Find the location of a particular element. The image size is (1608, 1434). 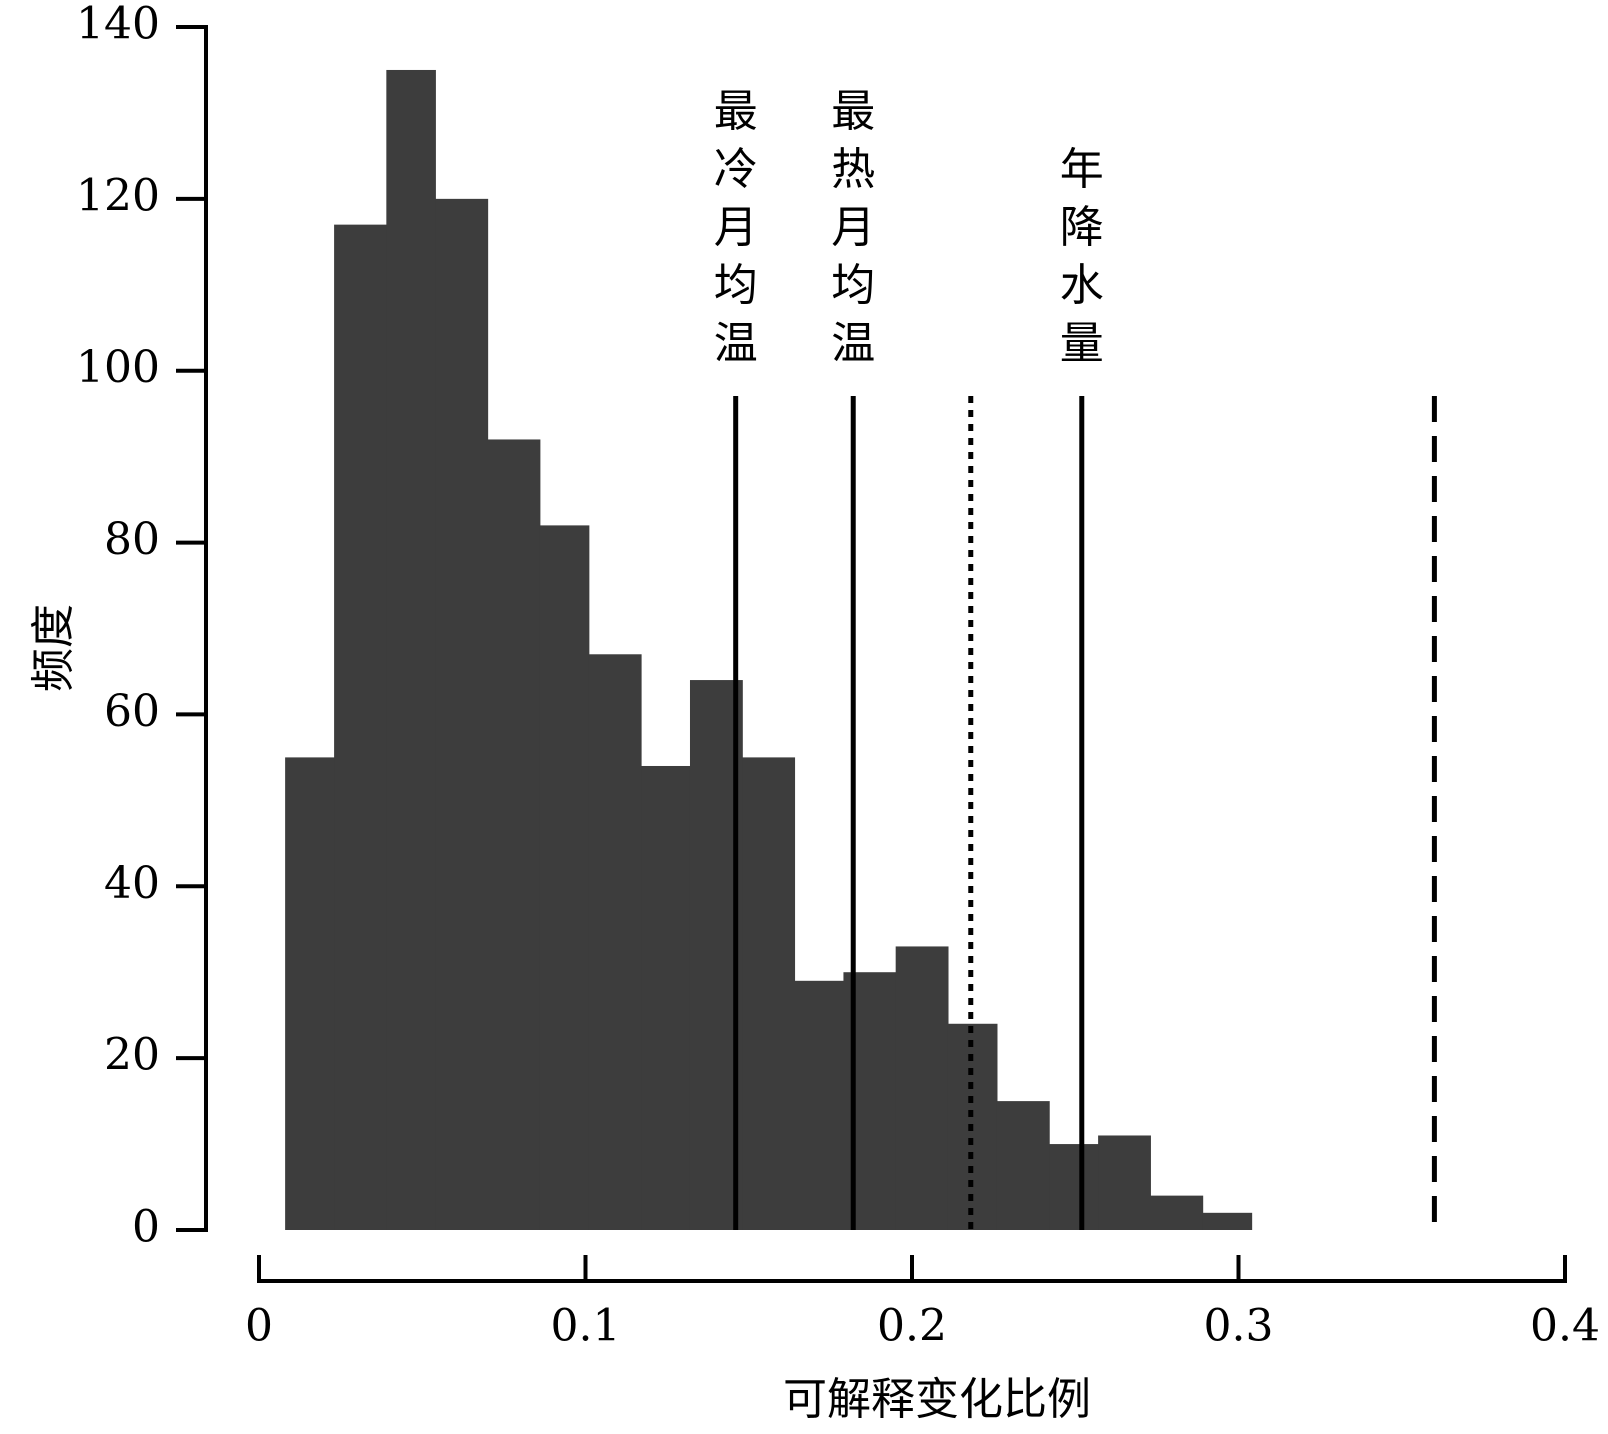

y-tick-label: 140 is located at coordinates (118, 25).